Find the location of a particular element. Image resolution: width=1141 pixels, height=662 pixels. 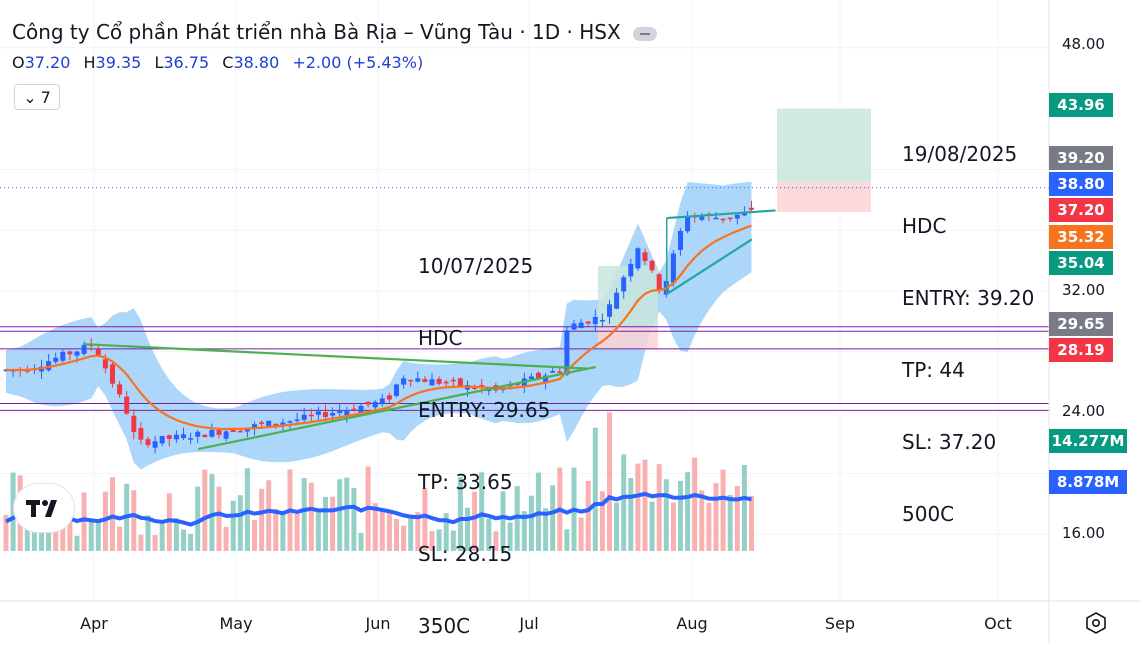

indicators-toggle: ⌄ 7 is located at coordinates (37, 97).